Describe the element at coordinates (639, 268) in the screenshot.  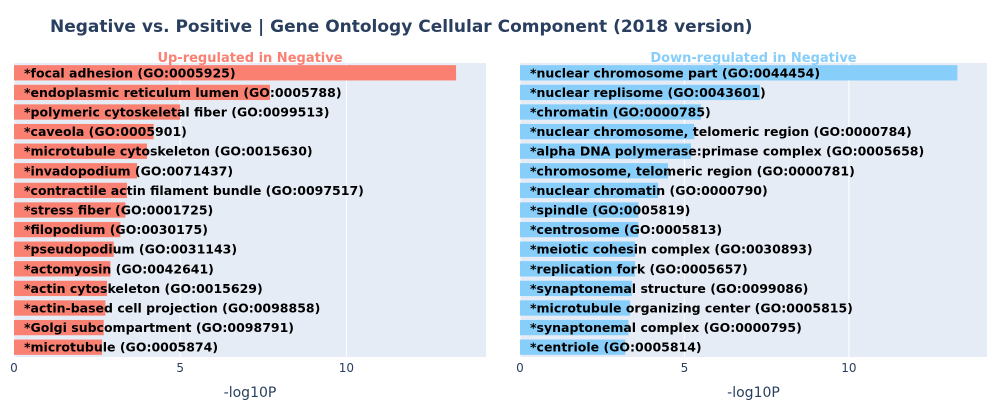
I see `bar-label: *replication fork (GO:0005657)` at that location.